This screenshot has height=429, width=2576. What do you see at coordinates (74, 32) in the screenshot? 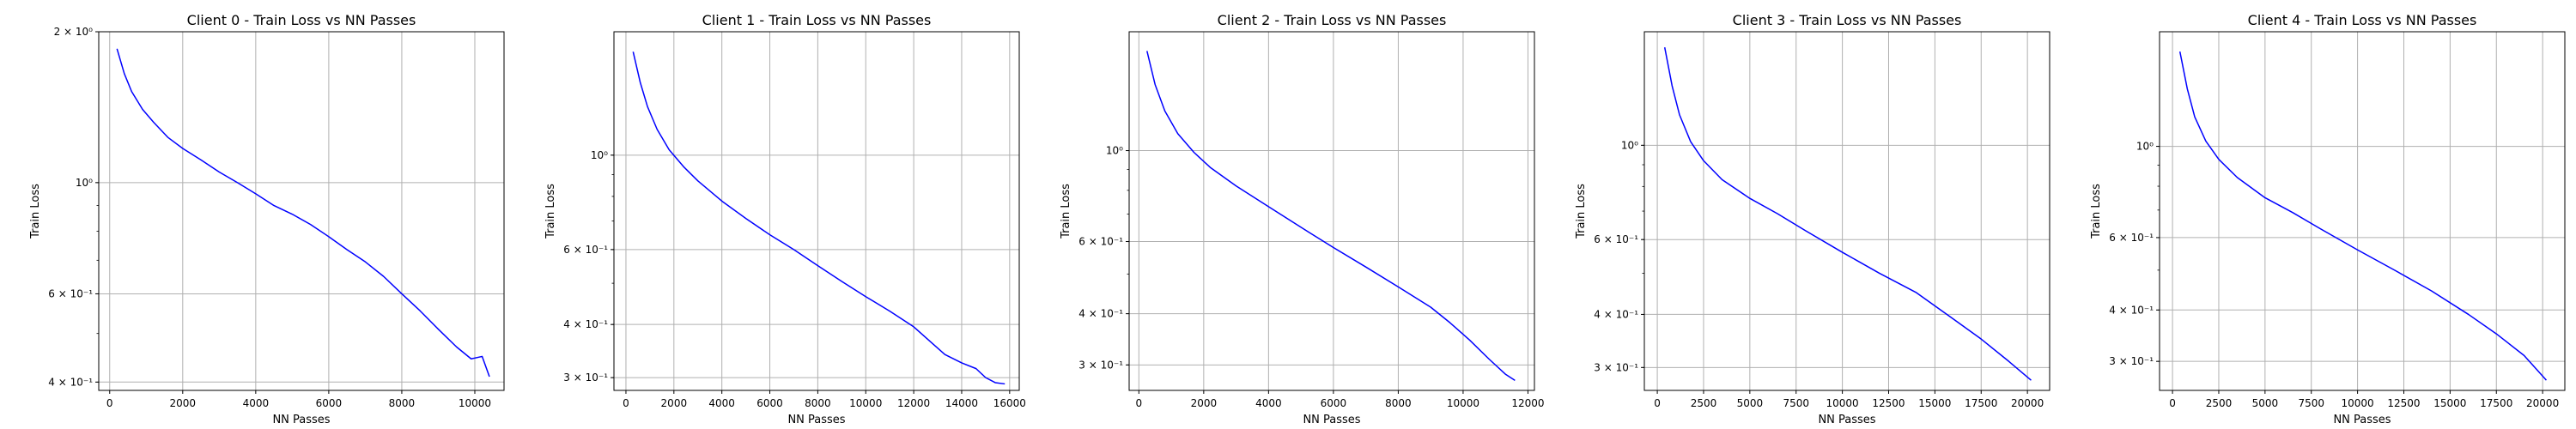
I see `y-tick-label: 2 × 10⁰` at bounding box center [74, 32].